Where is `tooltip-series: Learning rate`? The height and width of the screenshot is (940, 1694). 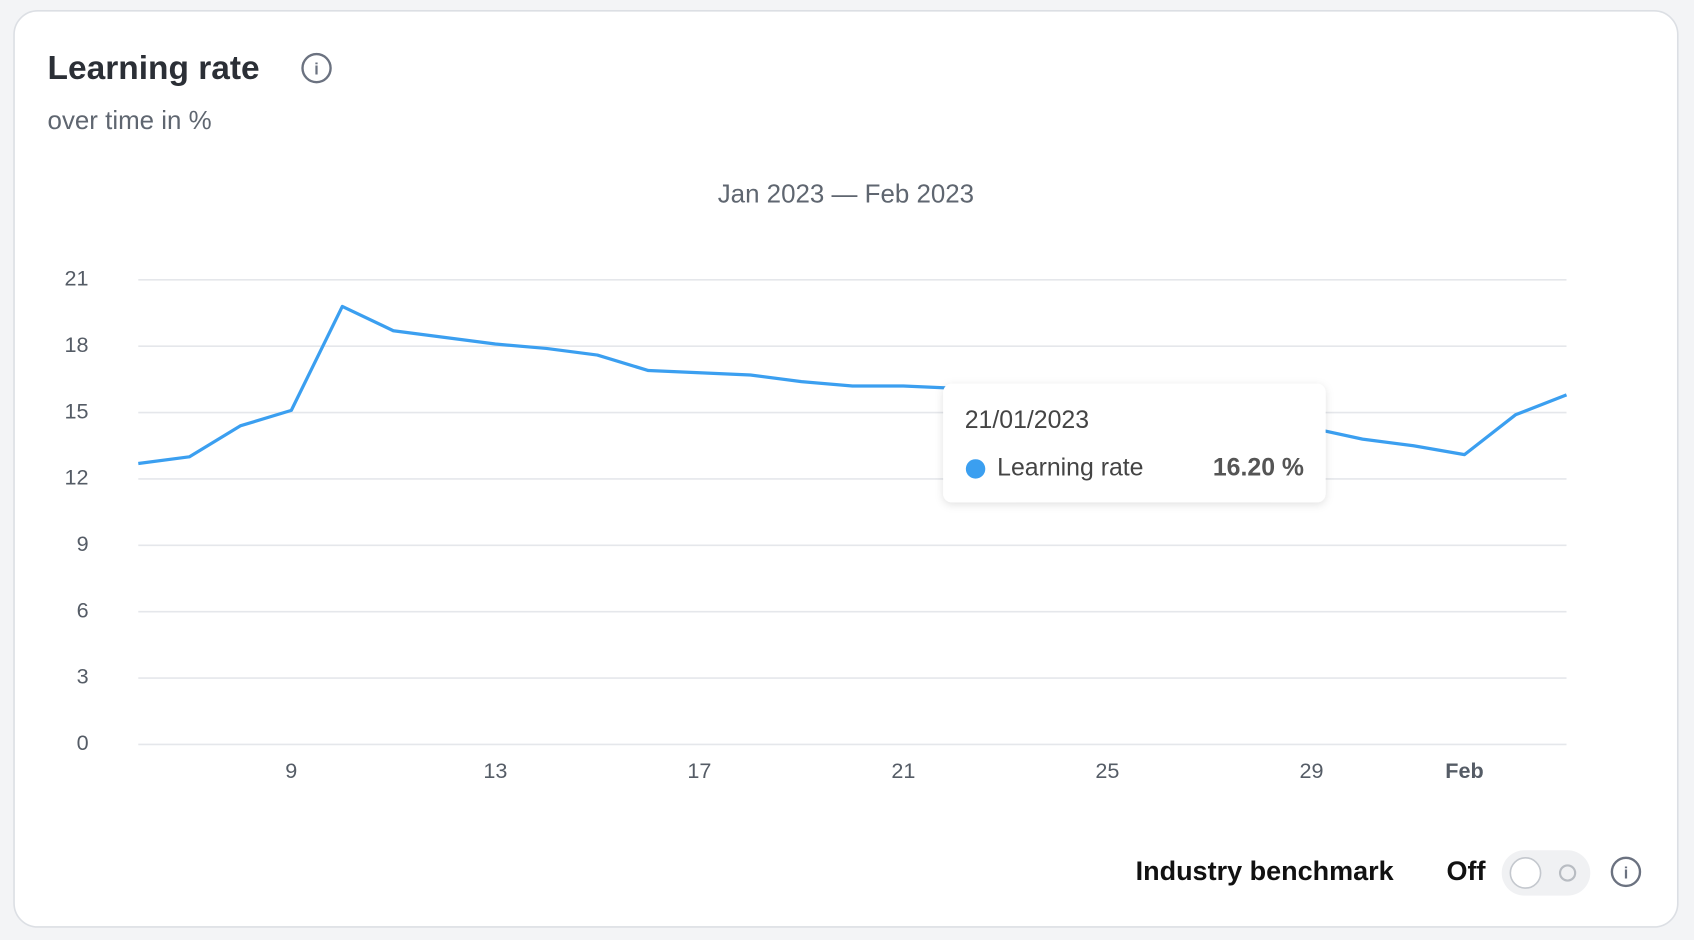 tooltip-series: Learning rate is located at coordinates (1070, 467).